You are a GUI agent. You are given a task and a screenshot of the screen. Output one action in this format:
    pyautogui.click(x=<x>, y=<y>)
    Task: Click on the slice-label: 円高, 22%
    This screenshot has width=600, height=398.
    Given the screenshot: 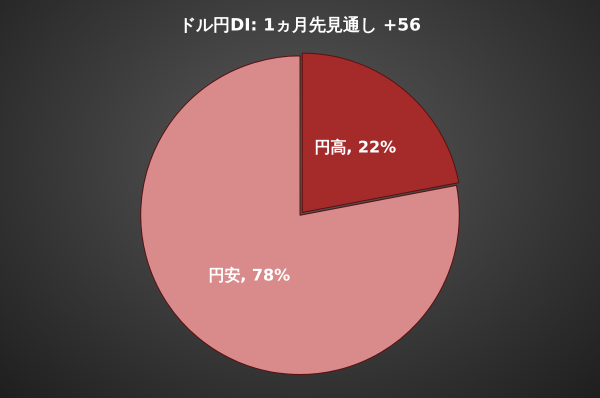 What is the action you would take?
    pyautogui.click(x=355, y=147)
    